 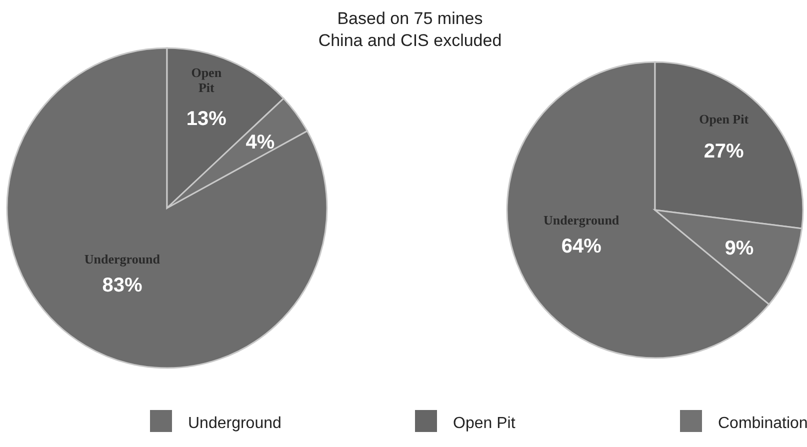 I want to click on legend-label: Open Pit, so click(x=484, y=423).